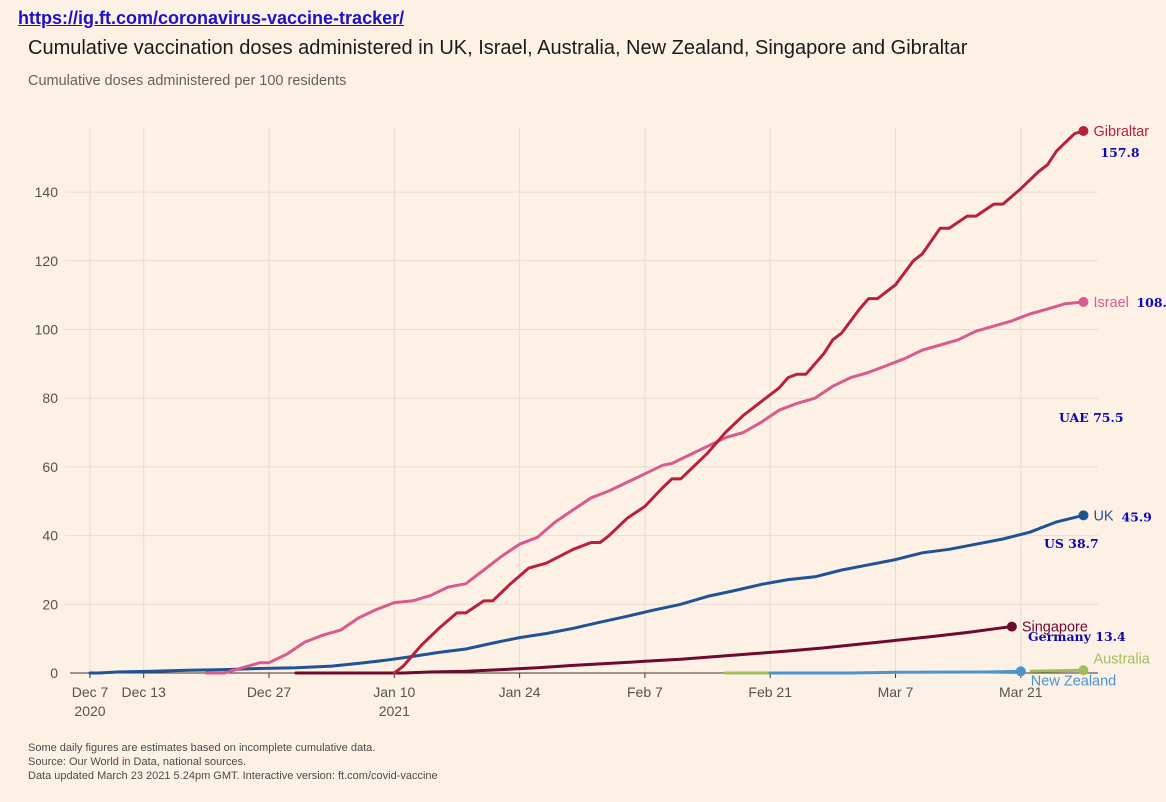 This screenshot has width=1166, height=802. Describe the element at coordinates (1110, 303) in the screenshot. I see `series-label-israel: Israel` at that location.